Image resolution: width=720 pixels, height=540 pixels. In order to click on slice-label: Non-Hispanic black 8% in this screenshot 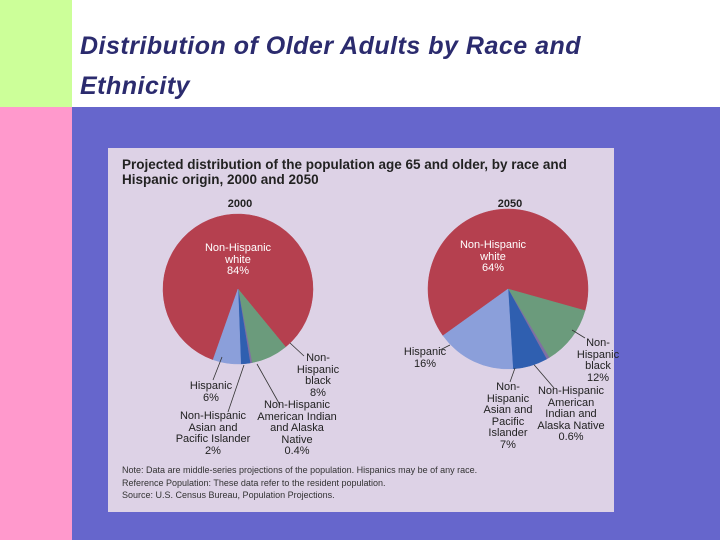, I will do `click(318, 375)`.